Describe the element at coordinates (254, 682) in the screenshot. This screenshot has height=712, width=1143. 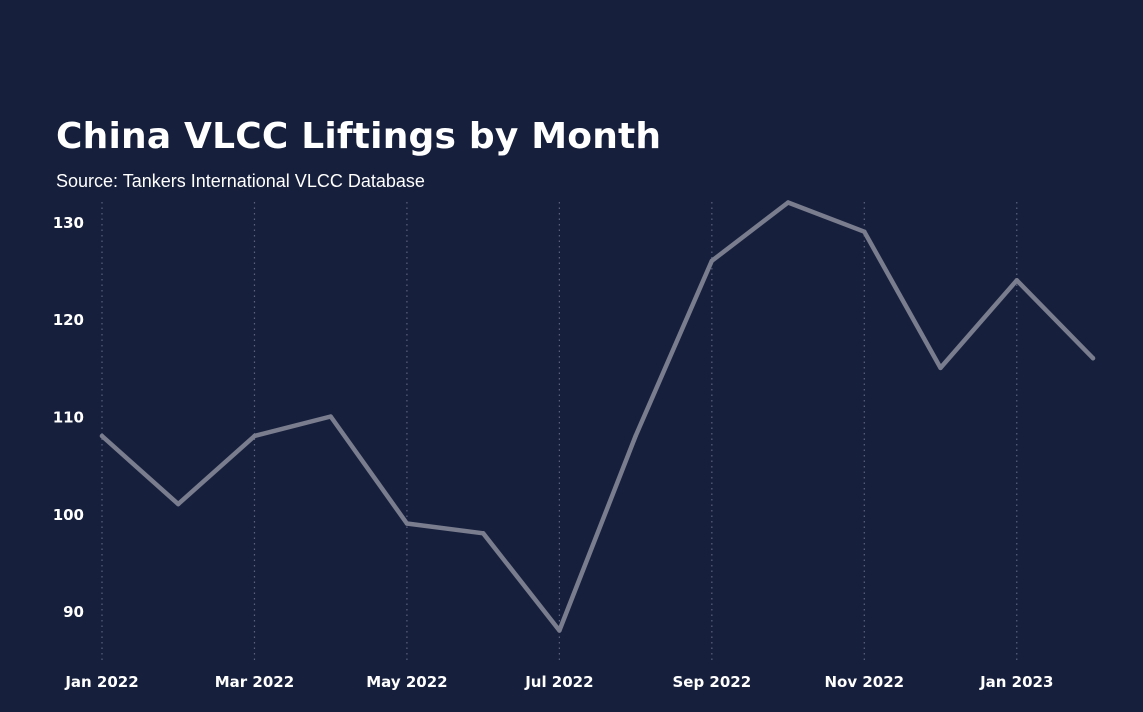
I see `x-tick-label: Mar 2022` at that location.